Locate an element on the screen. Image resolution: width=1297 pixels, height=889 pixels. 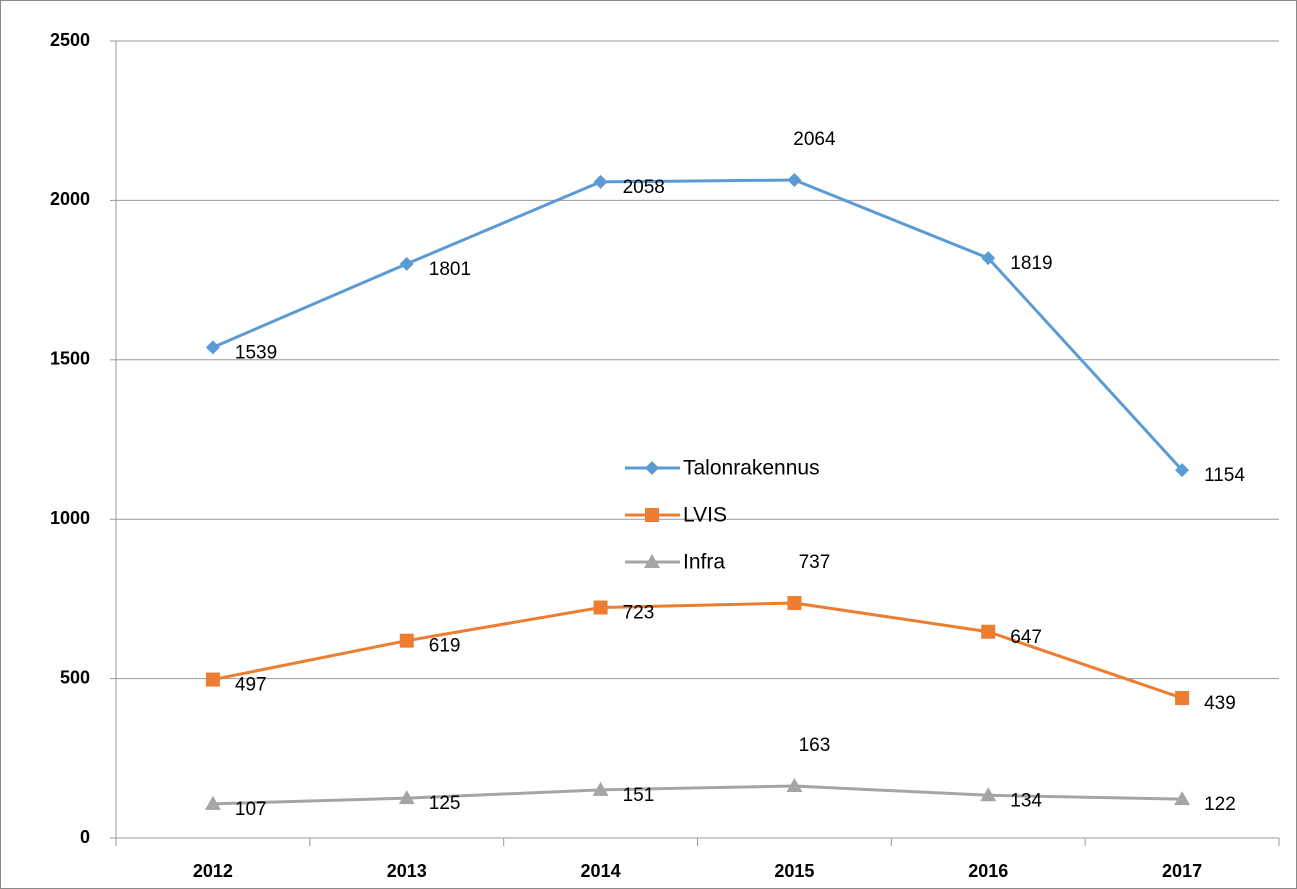
data-label: 723 is located at coordinates (639, 613).